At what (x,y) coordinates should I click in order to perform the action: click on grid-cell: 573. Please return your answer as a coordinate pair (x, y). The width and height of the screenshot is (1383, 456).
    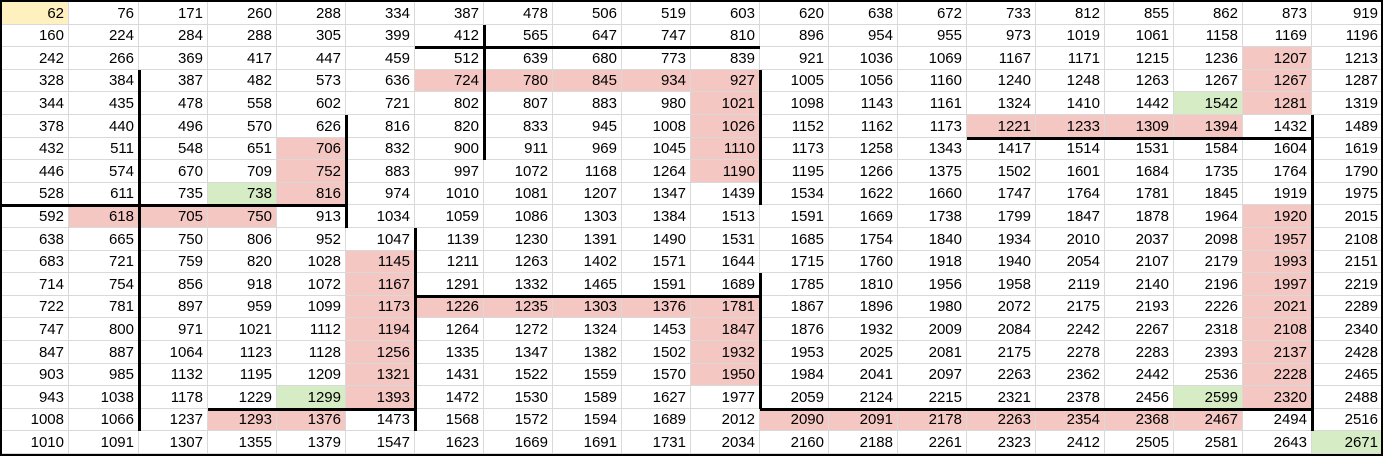
    Looking at the image, I should click on (311, 81).